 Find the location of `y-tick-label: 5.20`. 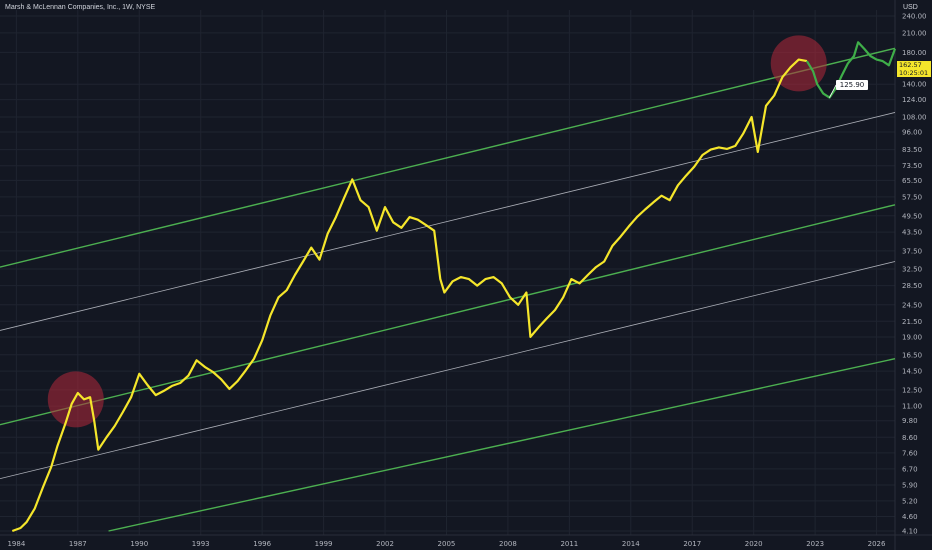

y-tick-label: 5.20 is located at coordinates (910, 501).